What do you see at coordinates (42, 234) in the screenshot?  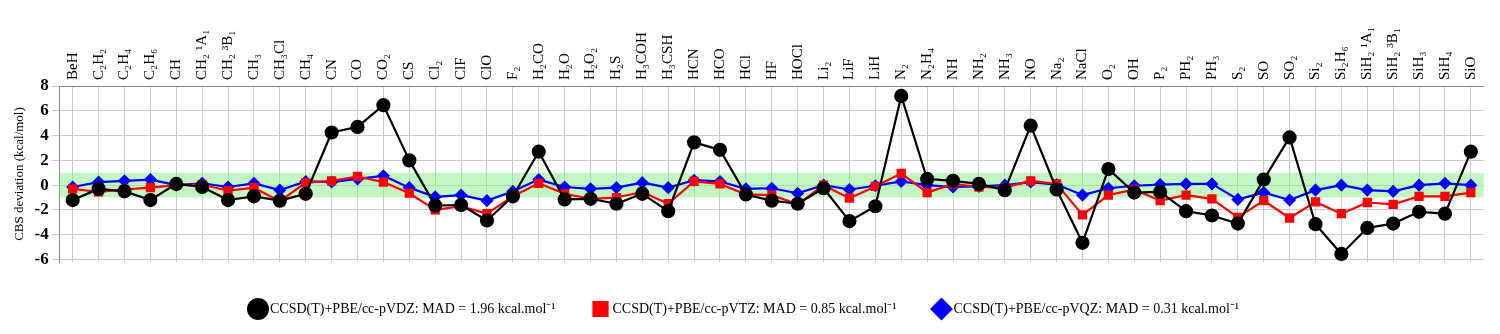 I see `y-tick-label: -4` at bounding box center [42, 234].